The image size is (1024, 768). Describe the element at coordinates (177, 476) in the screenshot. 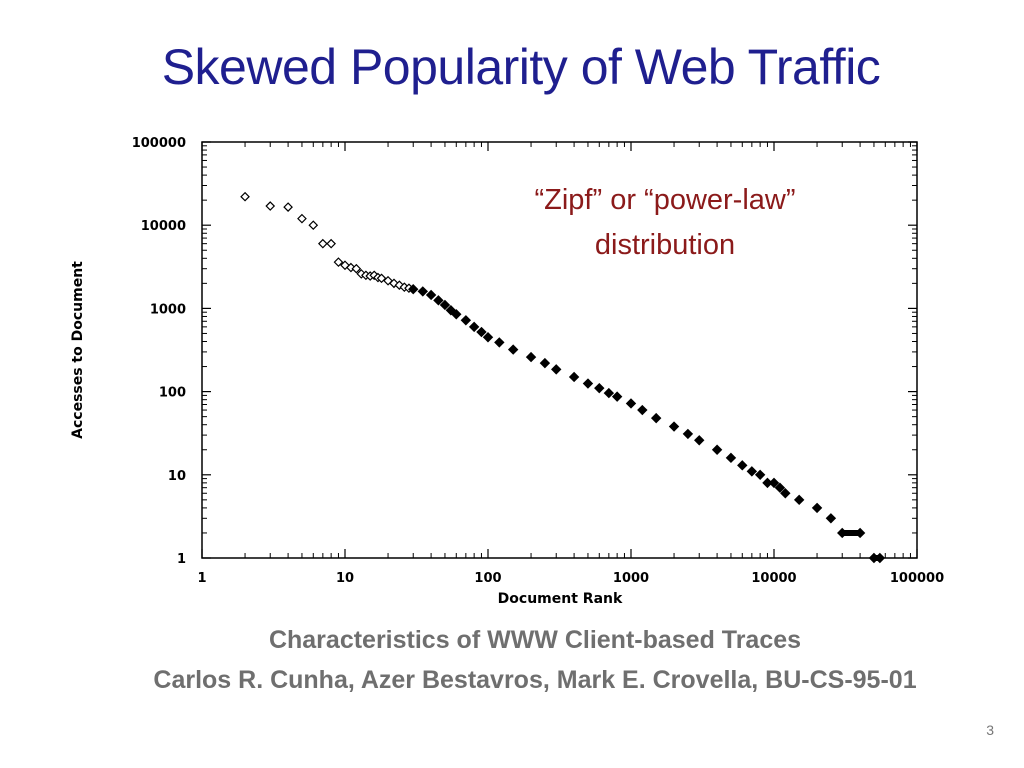

I see `y-tick-label: 10` at that location.